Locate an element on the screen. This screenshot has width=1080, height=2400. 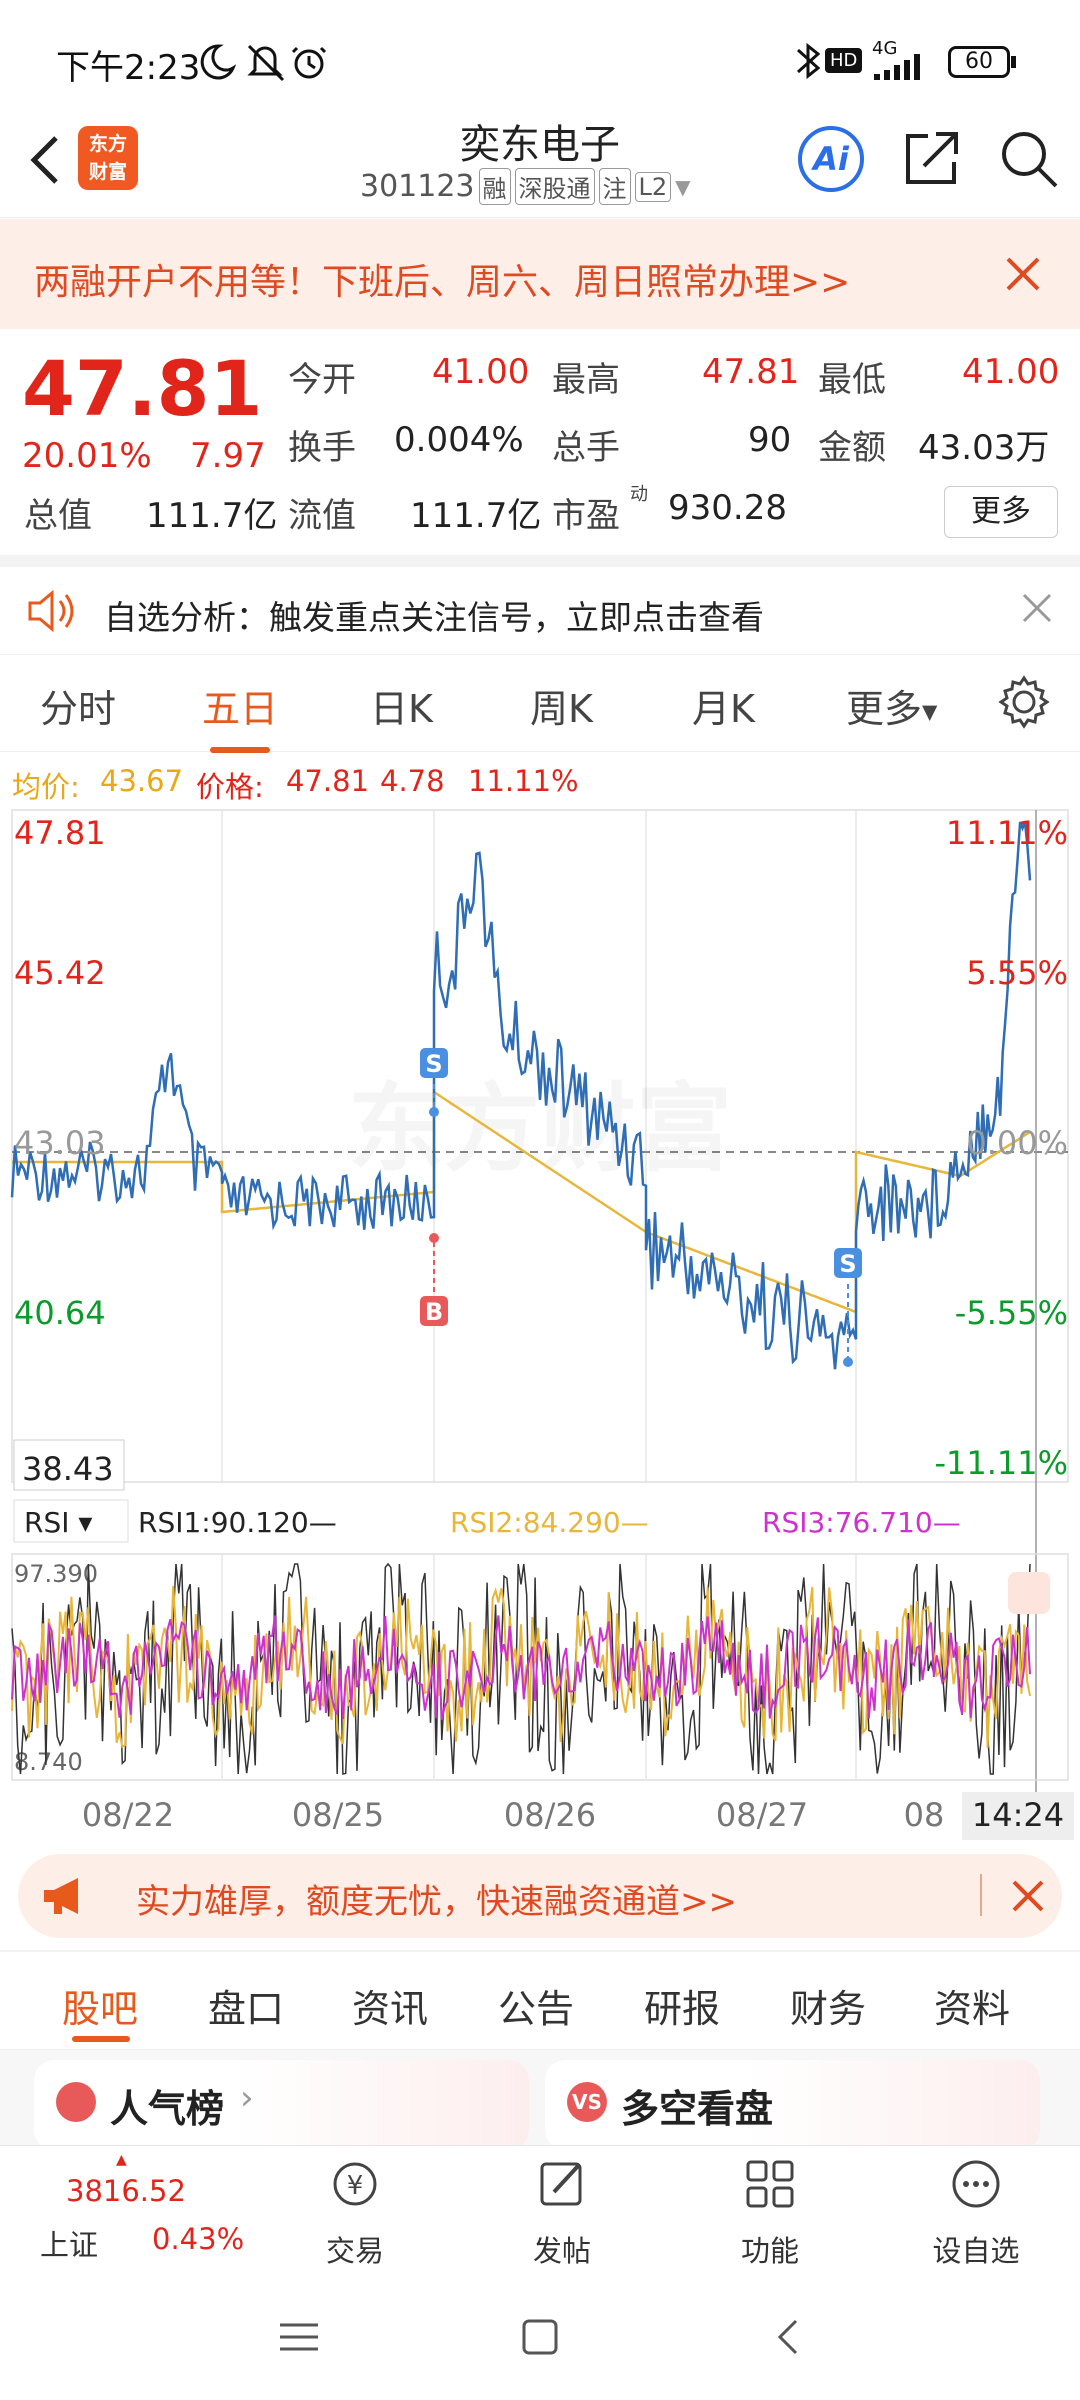
tab-research: 研报 is located at coordinates (682, 2009).